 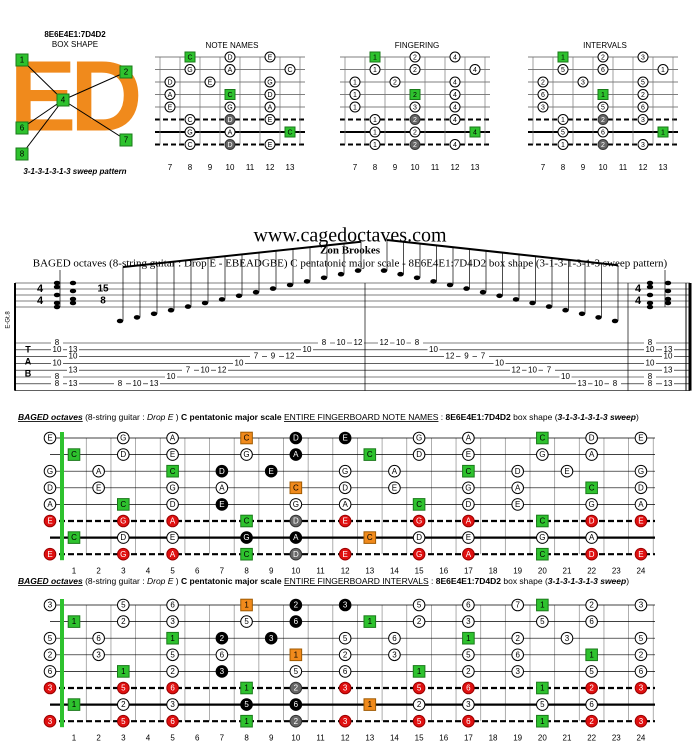 What do you see at coordinates (256, 356) in the screenshot?
I see `tab-number: 7` at bounding box center [256, 356].